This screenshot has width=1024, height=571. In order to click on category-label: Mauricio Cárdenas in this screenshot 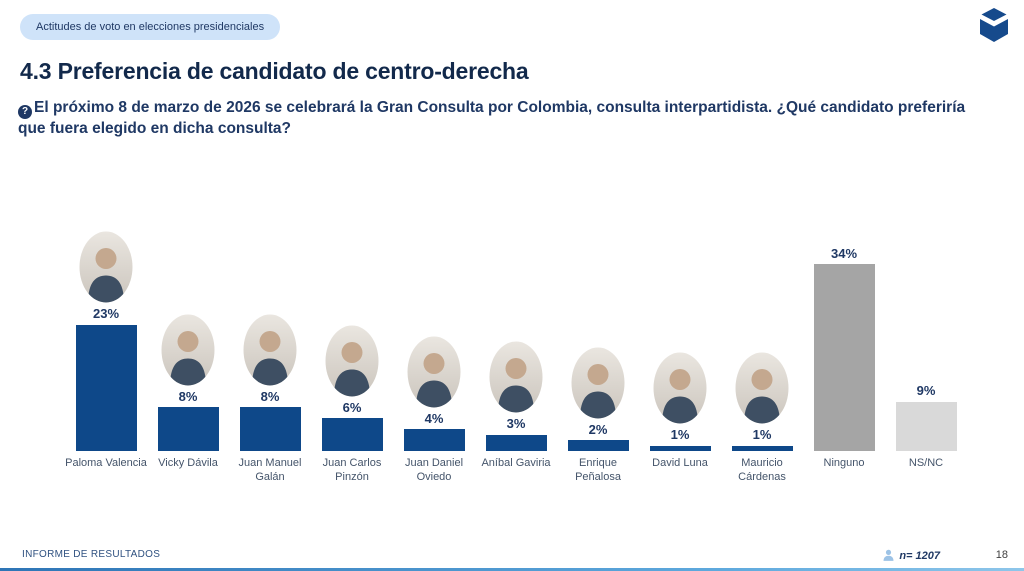, I will do `click(762, 470)`.